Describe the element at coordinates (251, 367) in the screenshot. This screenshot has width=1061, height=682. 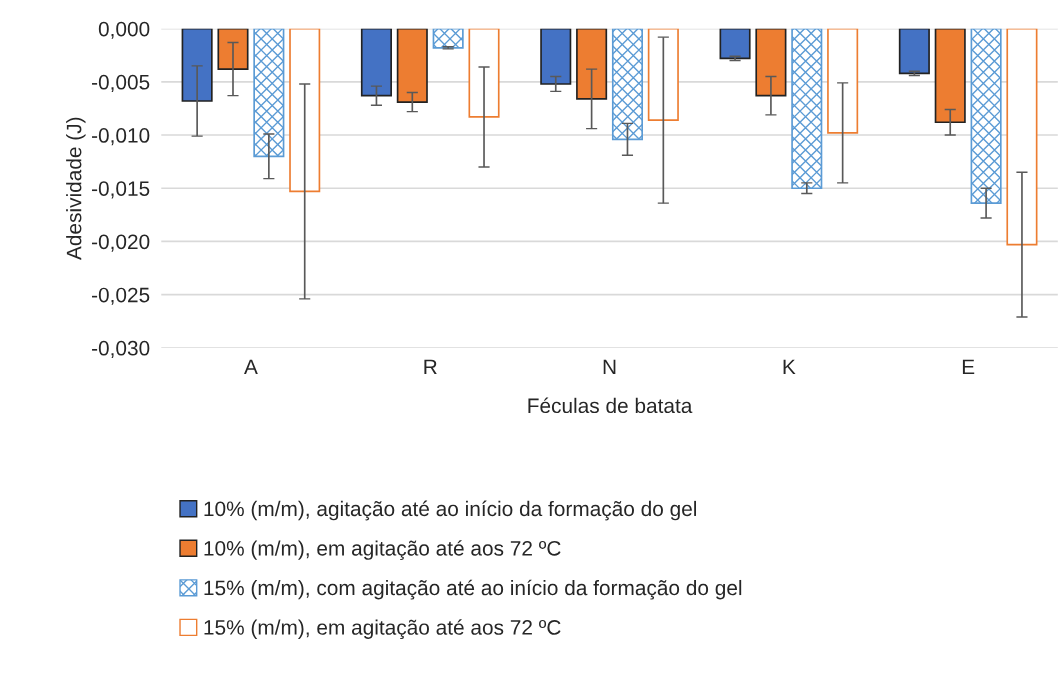
I see `x-tick-label: A` at that location.